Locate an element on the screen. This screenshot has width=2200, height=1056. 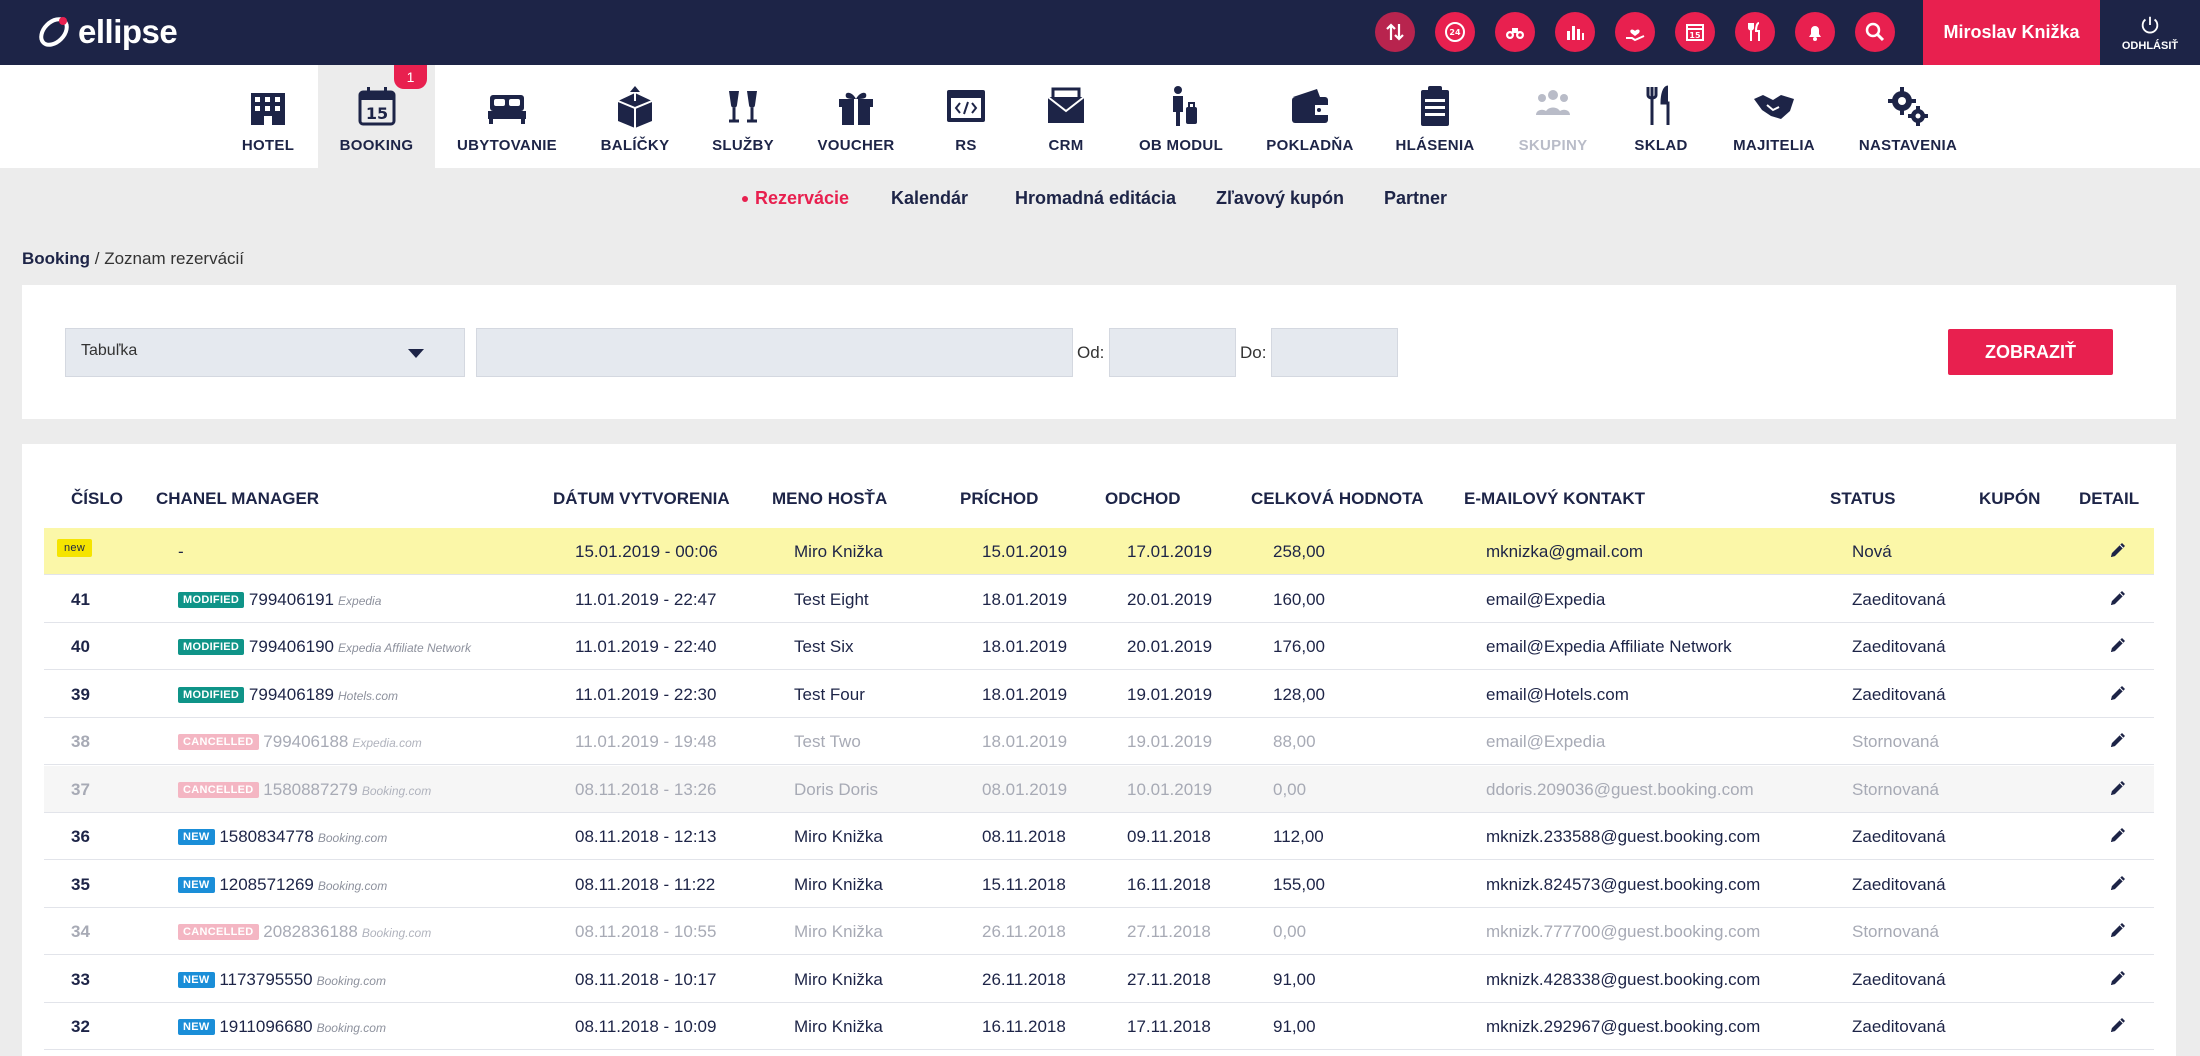
gift-icon is located at coordinates (856, 108).